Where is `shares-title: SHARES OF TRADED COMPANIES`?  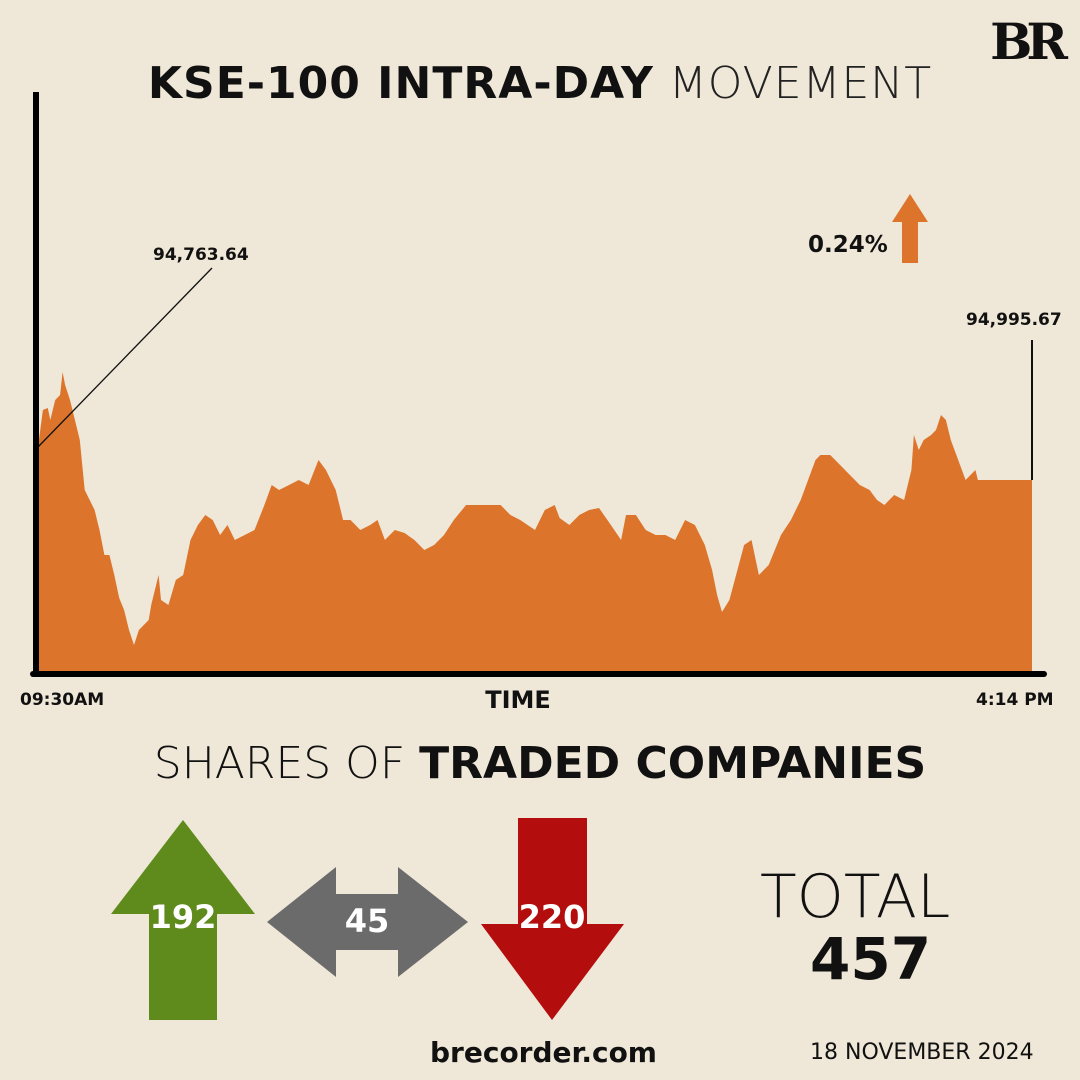 shares-title: SHARES OF TRADED COMPANIES is located at coordinates (540, 763).